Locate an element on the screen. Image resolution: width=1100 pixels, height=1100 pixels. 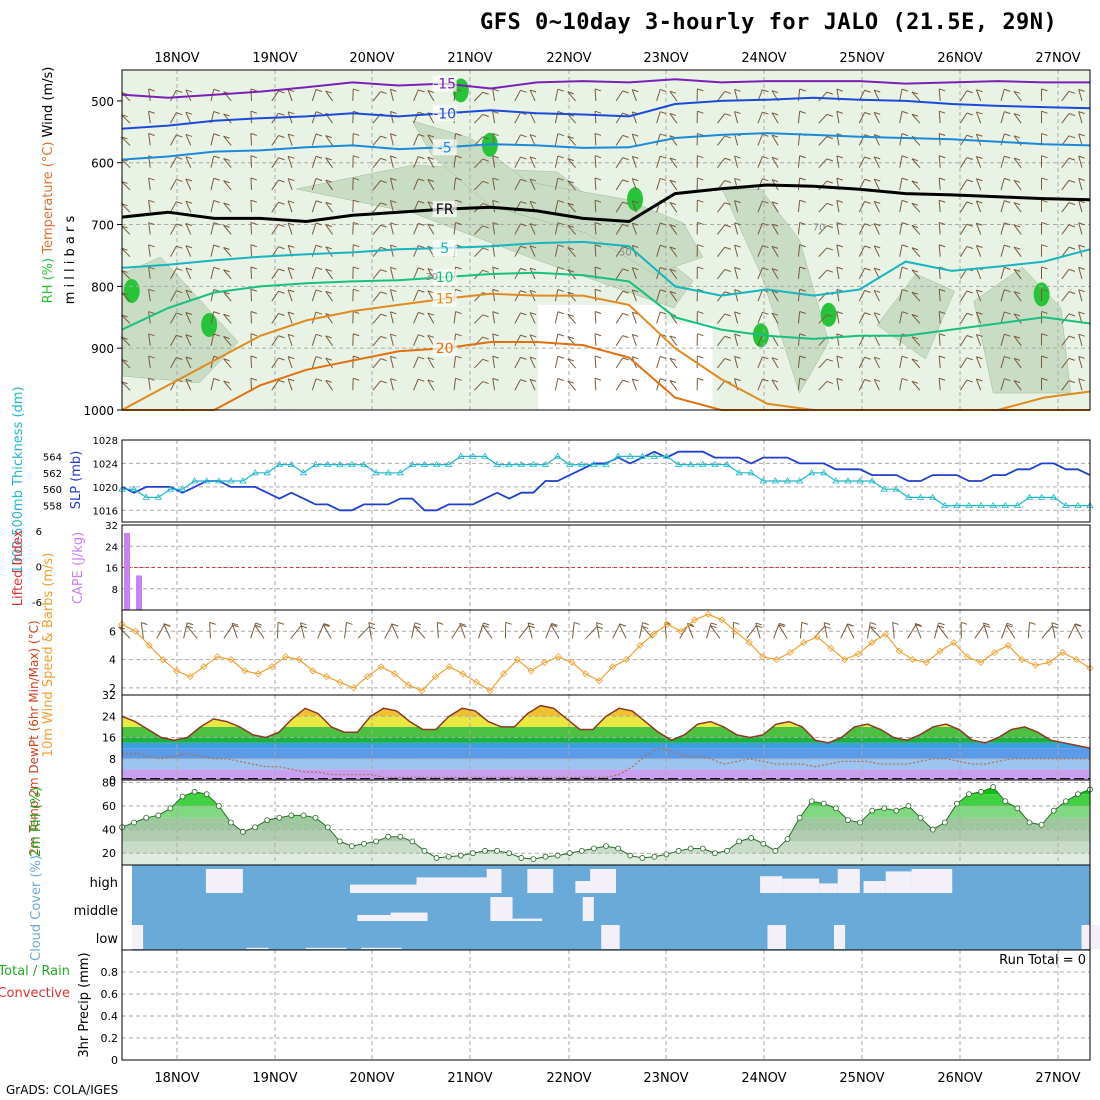
cloud-low-block is located at coordinates (257, 948).